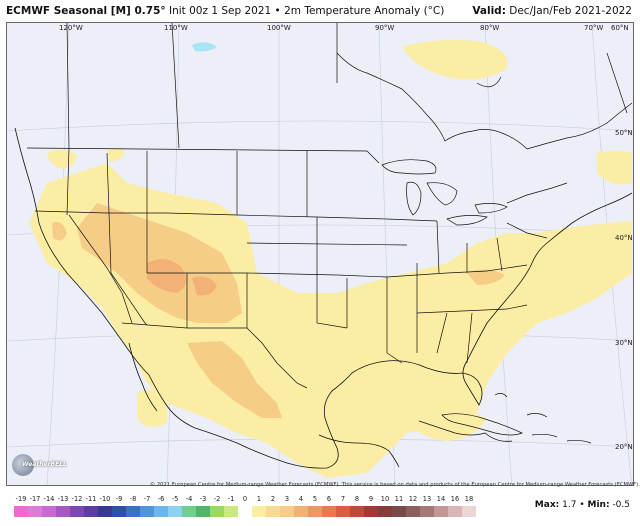  Describe the element at coordinates (147, 499) in the screenshot. I see `colorbar-tick-label: -7` at that location.